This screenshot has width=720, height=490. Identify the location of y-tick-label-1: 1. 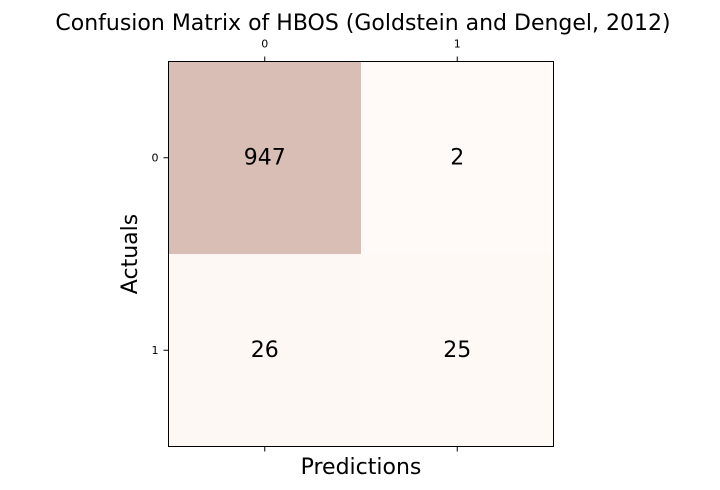
(155, 350).